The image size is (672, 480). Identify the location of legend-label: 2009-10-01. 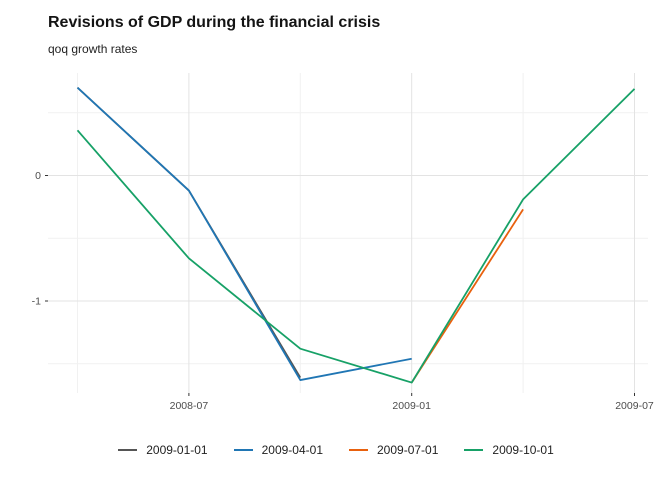
(523, 450).